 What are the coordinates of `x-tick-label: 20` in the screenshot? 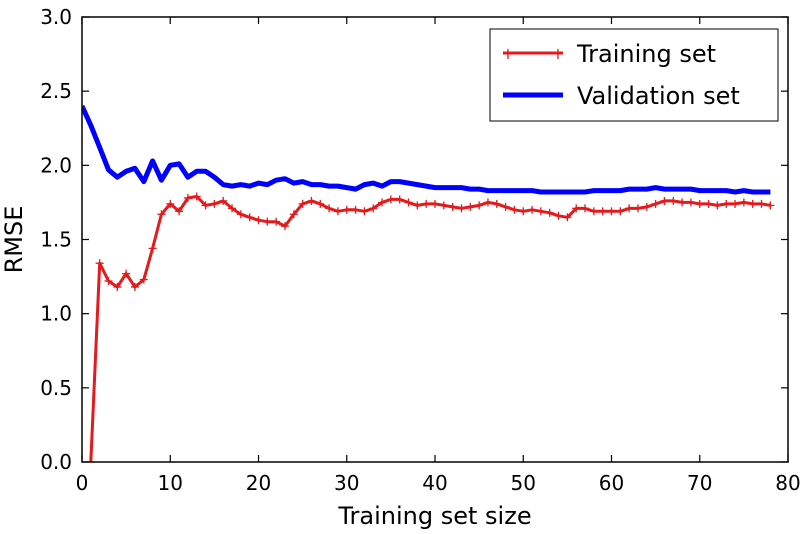 It's located at (258, 483).